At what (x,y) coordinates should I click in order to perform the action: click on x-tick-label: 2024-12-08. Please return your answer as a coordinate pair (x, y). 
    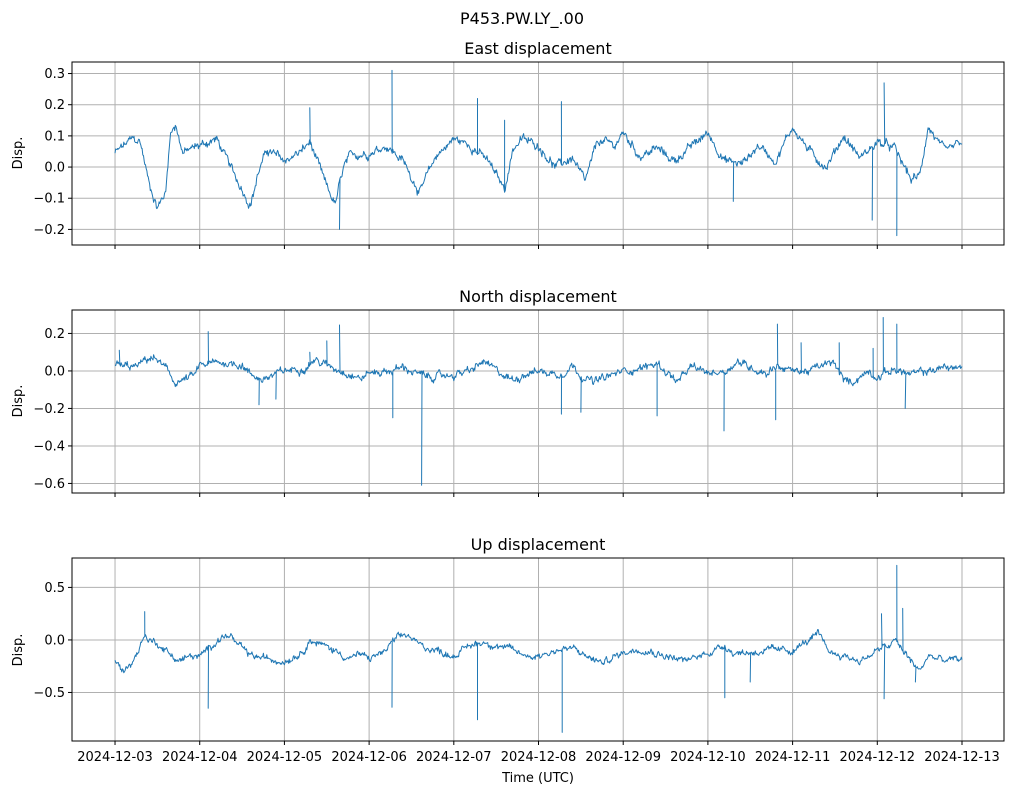
    Looking at the image, I should click on (539, 757).